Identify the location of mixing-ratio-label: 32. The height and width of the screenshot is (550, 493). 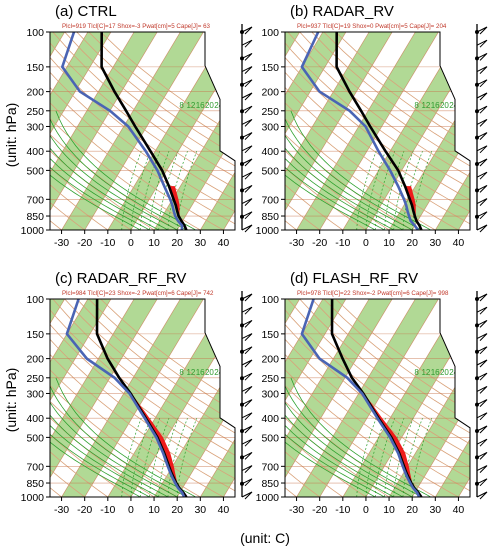
(472, 105).